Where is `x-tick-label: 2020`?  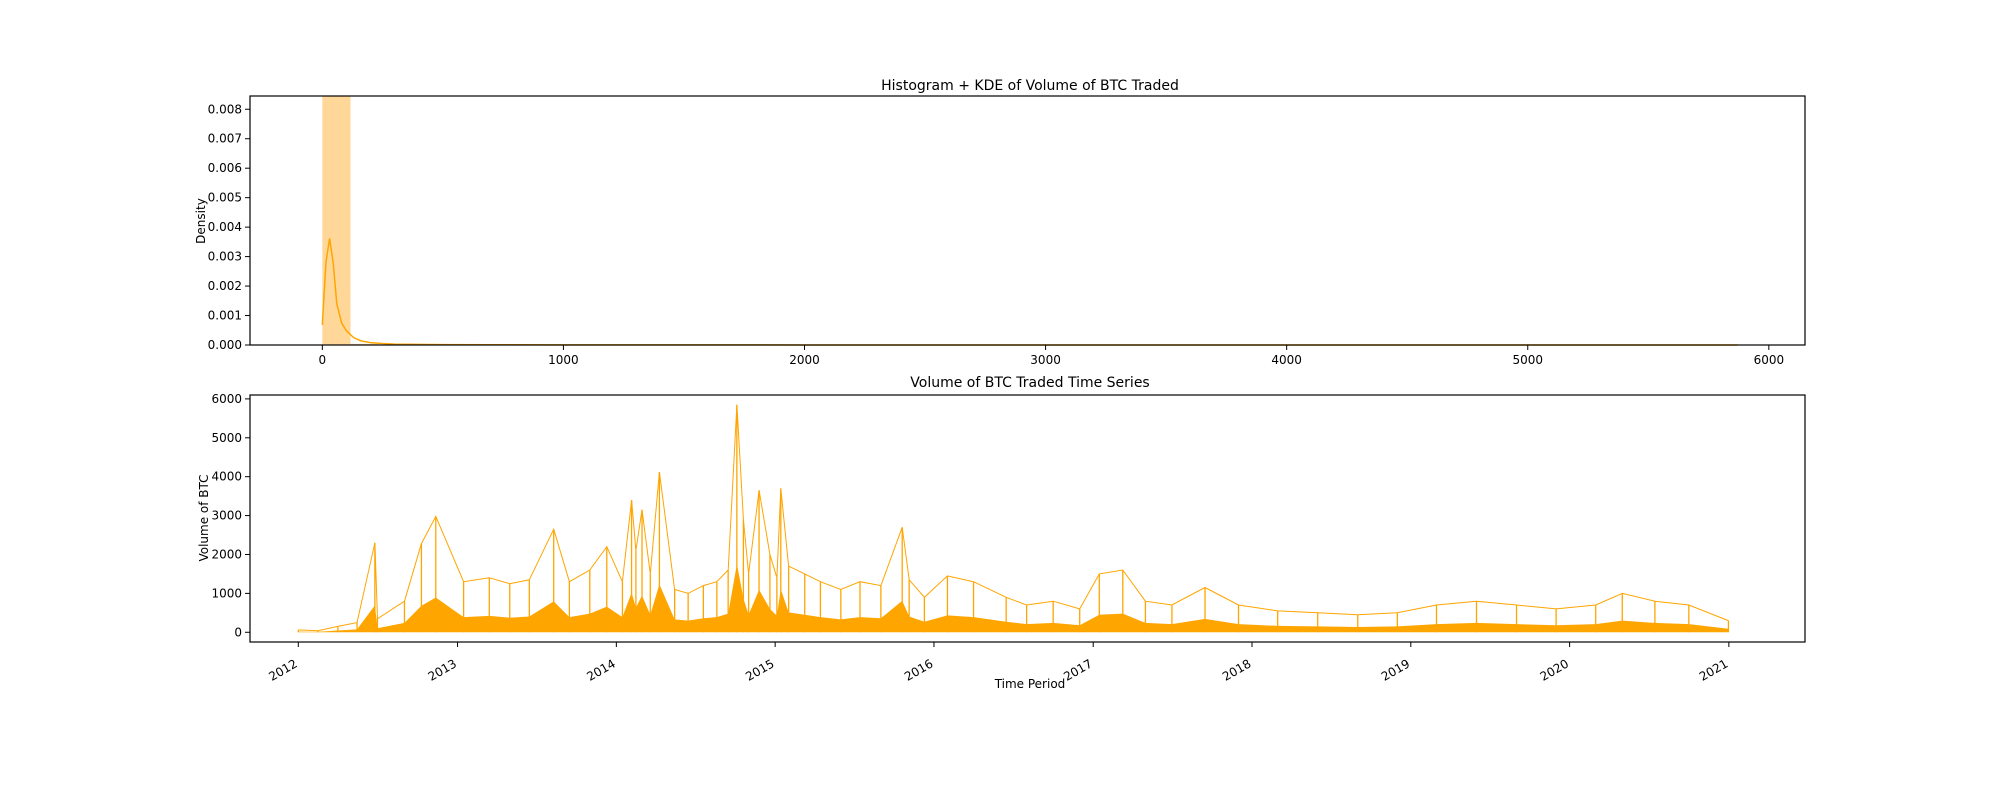 x-tick-label: 2020 is located at coordinates (1554, 669).